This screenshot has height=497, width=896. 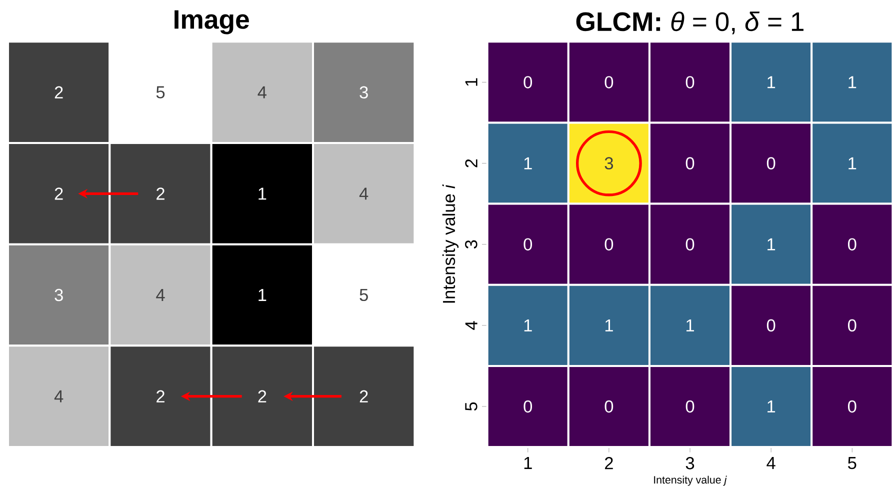 I want to click on x-tick-label: 4, so click(x=771, y=463).